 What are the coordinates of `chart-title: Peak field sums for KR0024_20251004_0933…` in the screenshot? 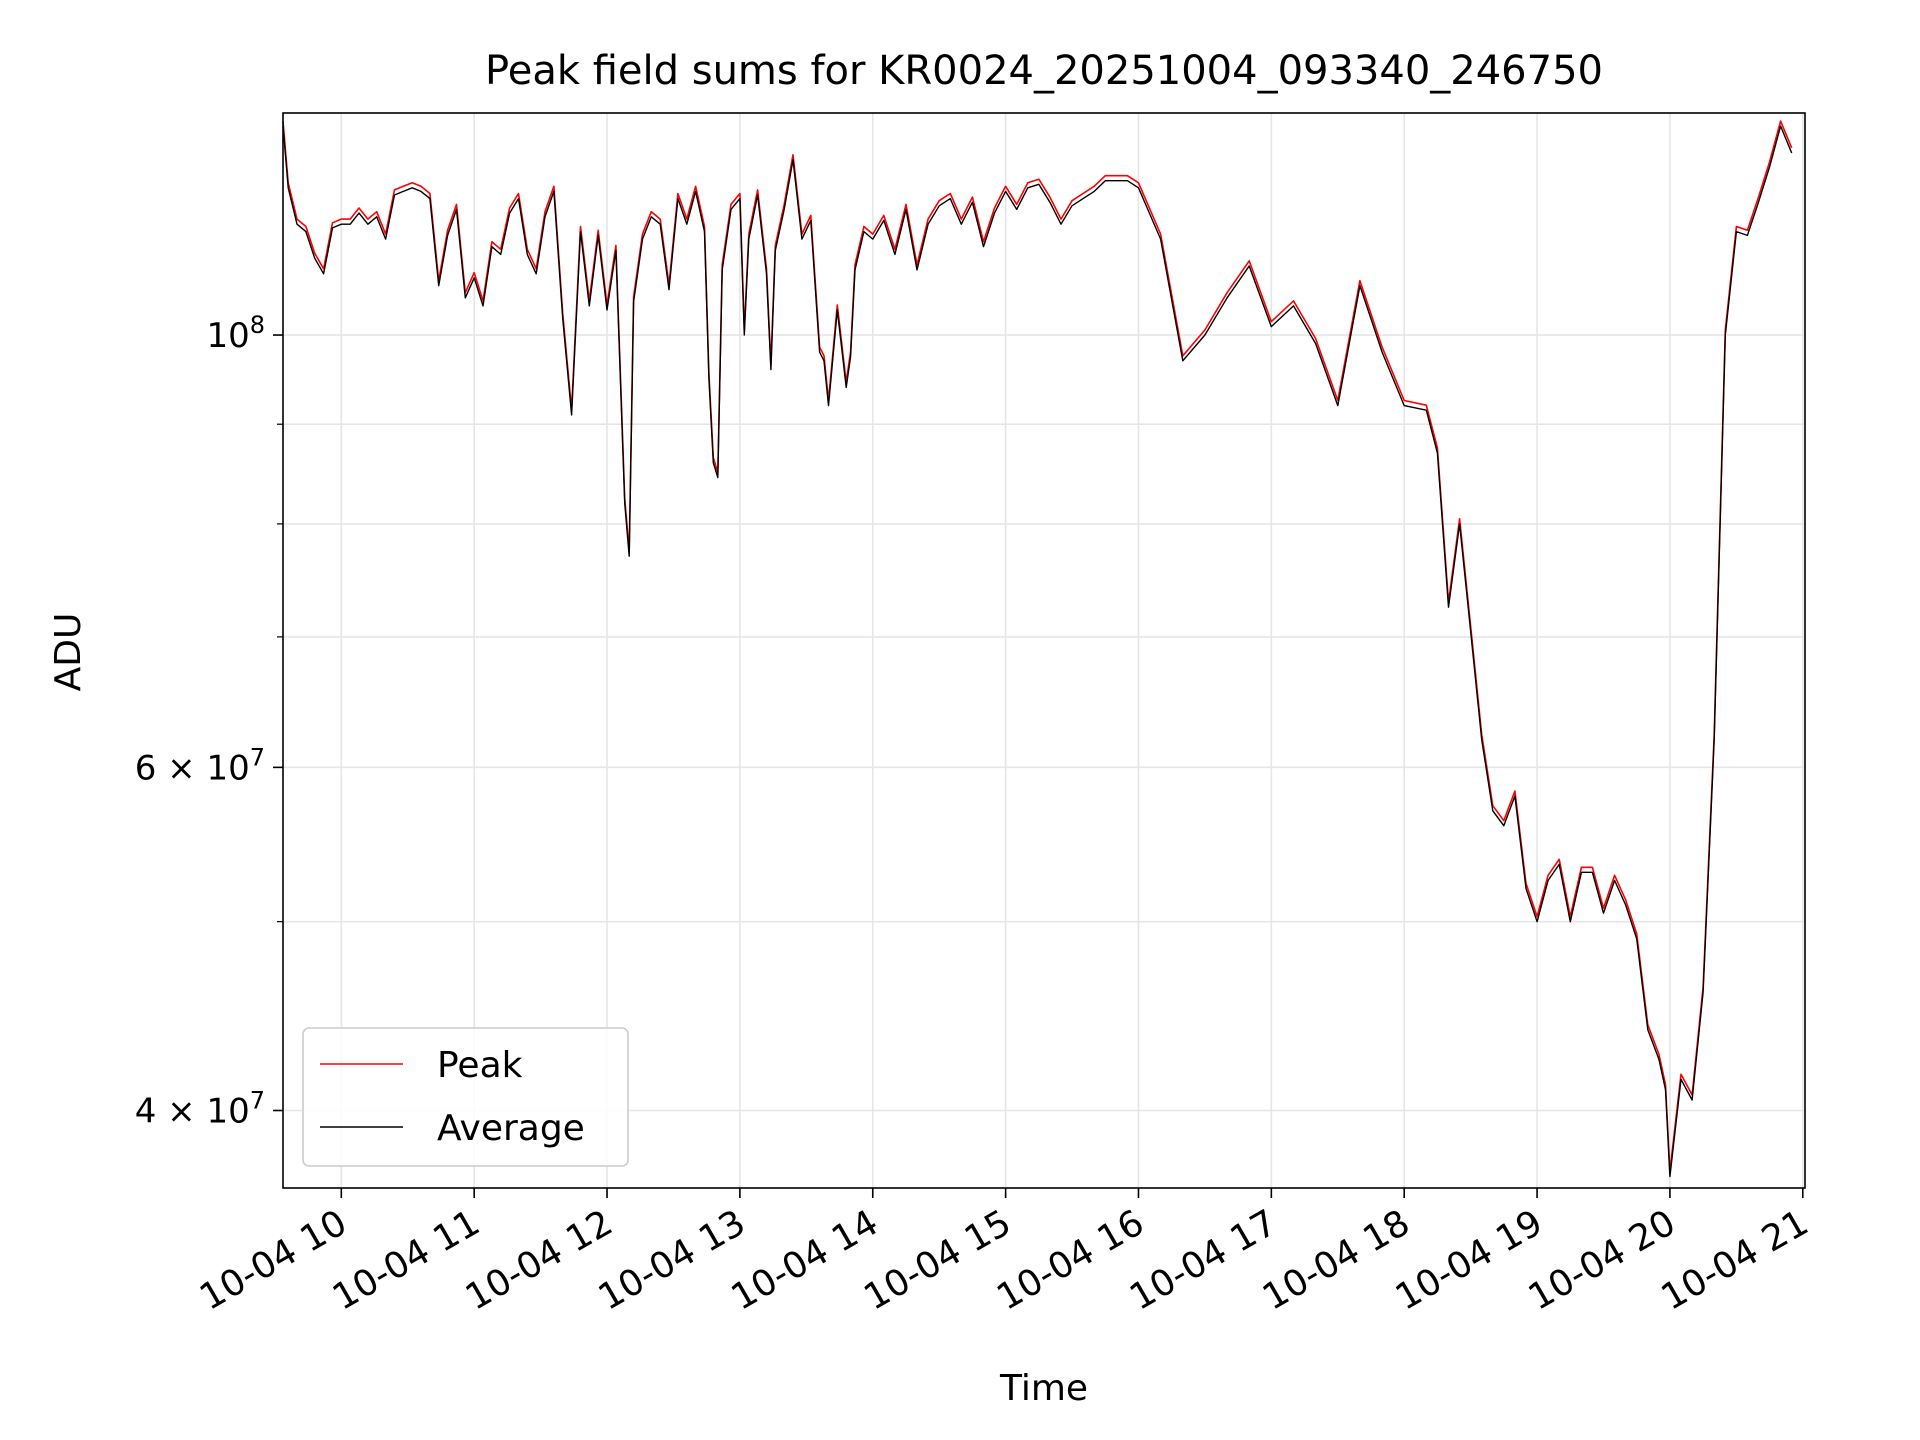 It's located at (1044, 71).